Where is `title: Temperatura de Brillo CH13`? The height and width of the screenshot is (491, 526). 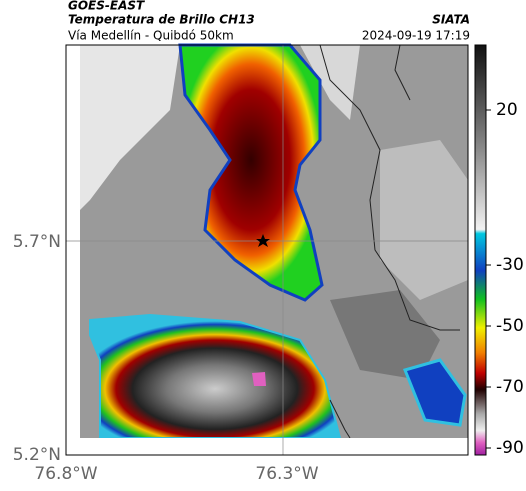 title: Temperatura de Brillo CH13 is located at coordinates (161, 20).